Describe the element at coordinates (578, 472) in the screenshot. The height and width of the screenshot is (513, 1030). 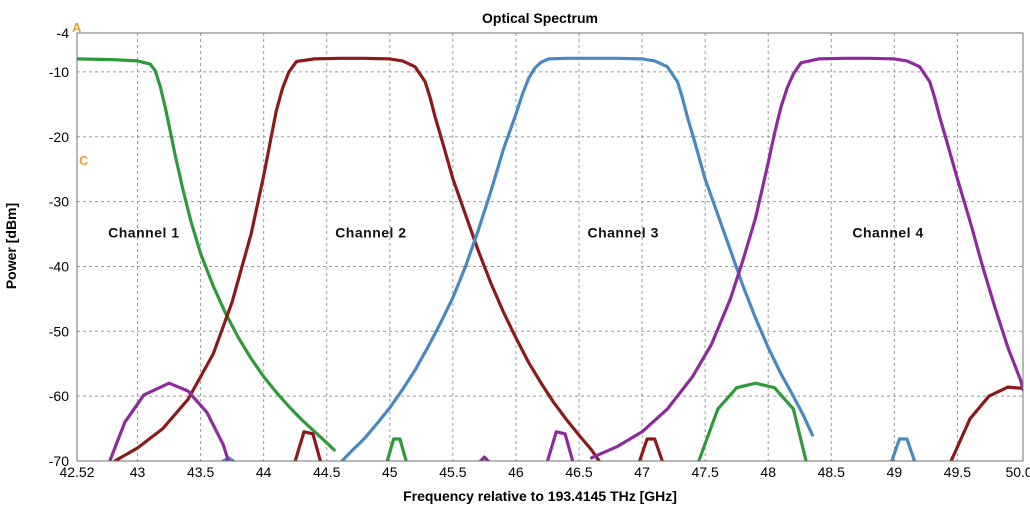
I see `x-tick-label: 46.5` at that location.